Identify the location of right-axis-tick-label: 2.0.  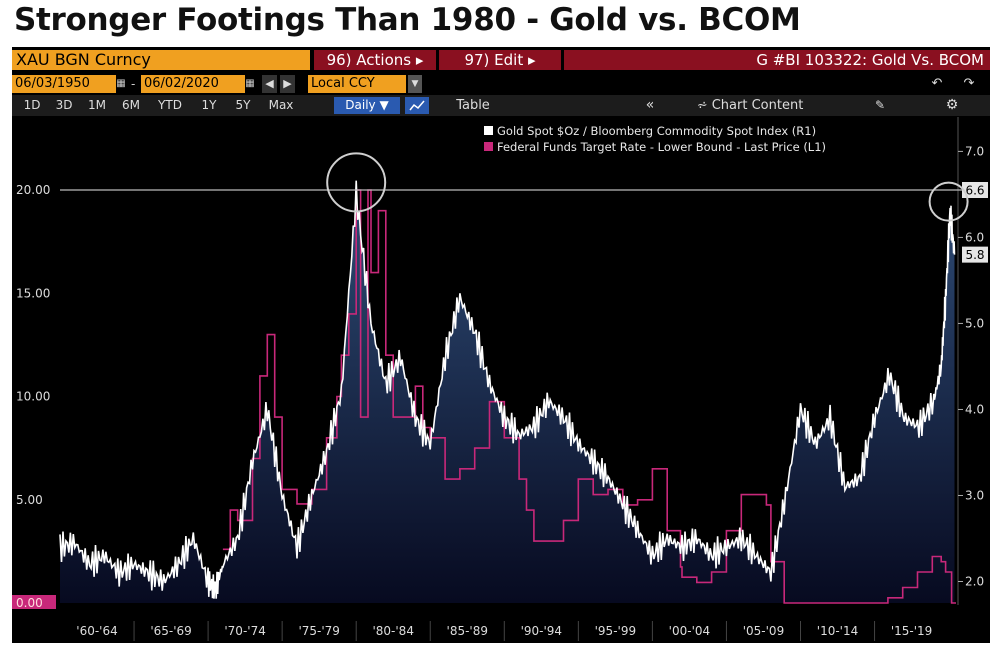
(974, 581).